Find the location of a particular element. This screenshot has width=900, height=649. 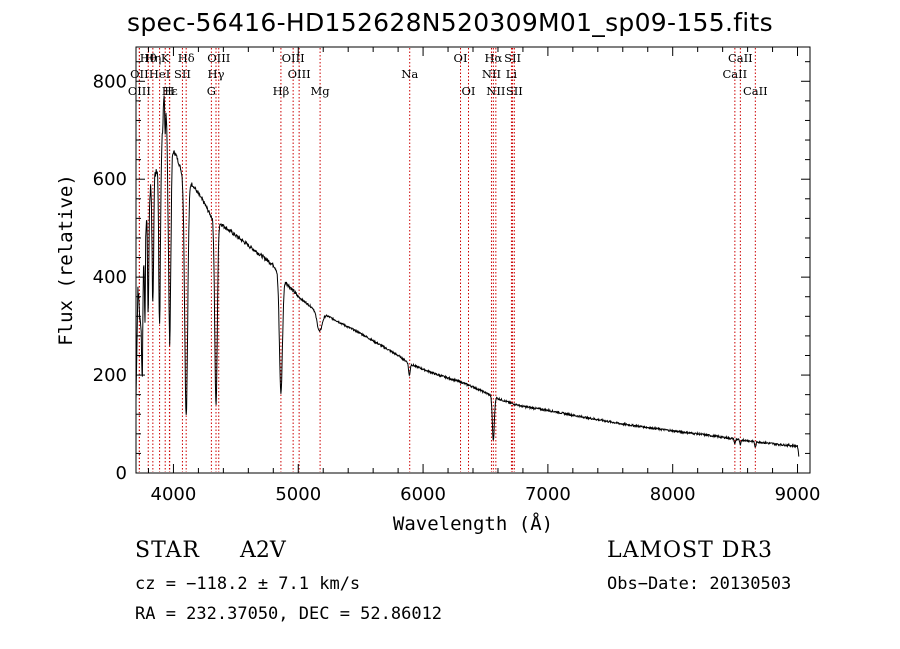

x-tick-label: 9000 is located at coordinates (798, 494).